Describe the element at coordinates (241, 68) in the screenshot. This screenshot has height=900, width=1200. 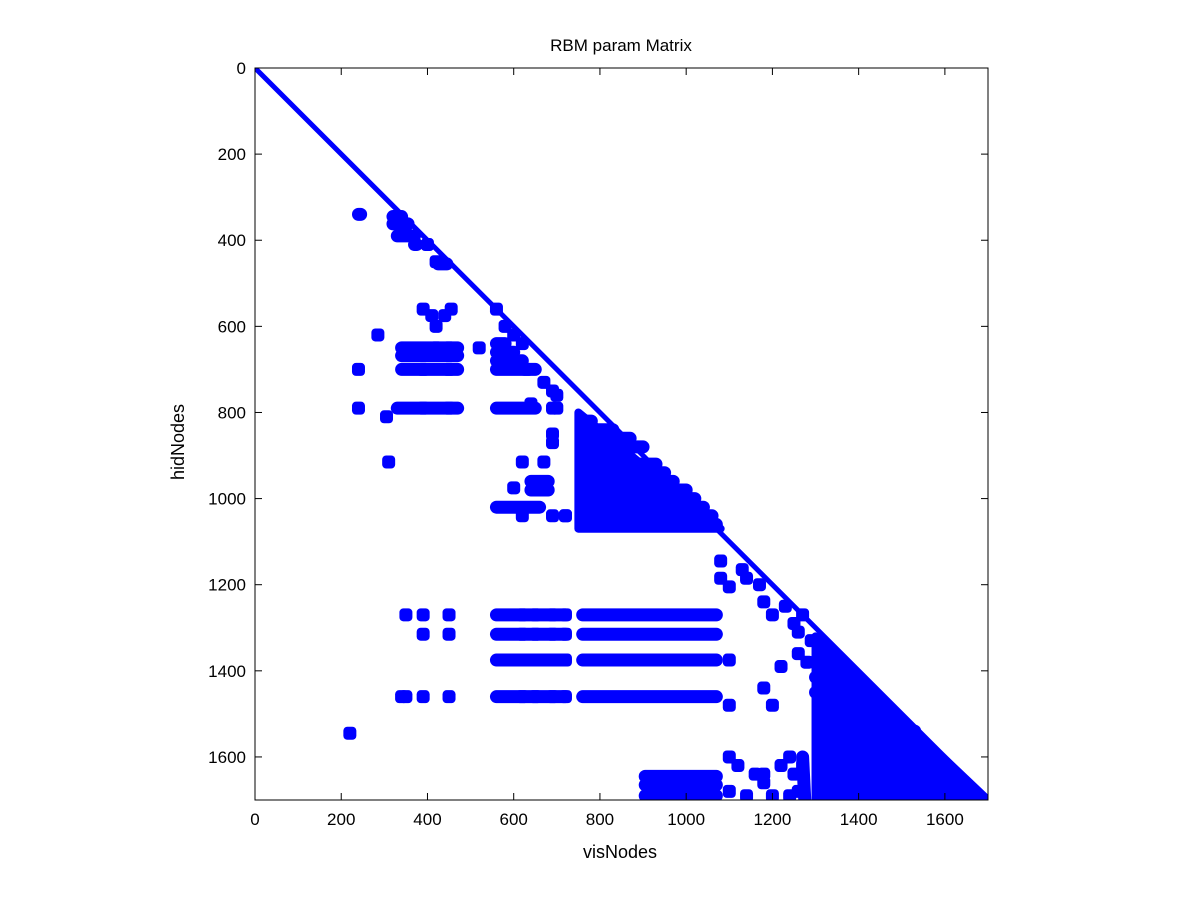
I see `y-tick-label-0: 0` at that location.